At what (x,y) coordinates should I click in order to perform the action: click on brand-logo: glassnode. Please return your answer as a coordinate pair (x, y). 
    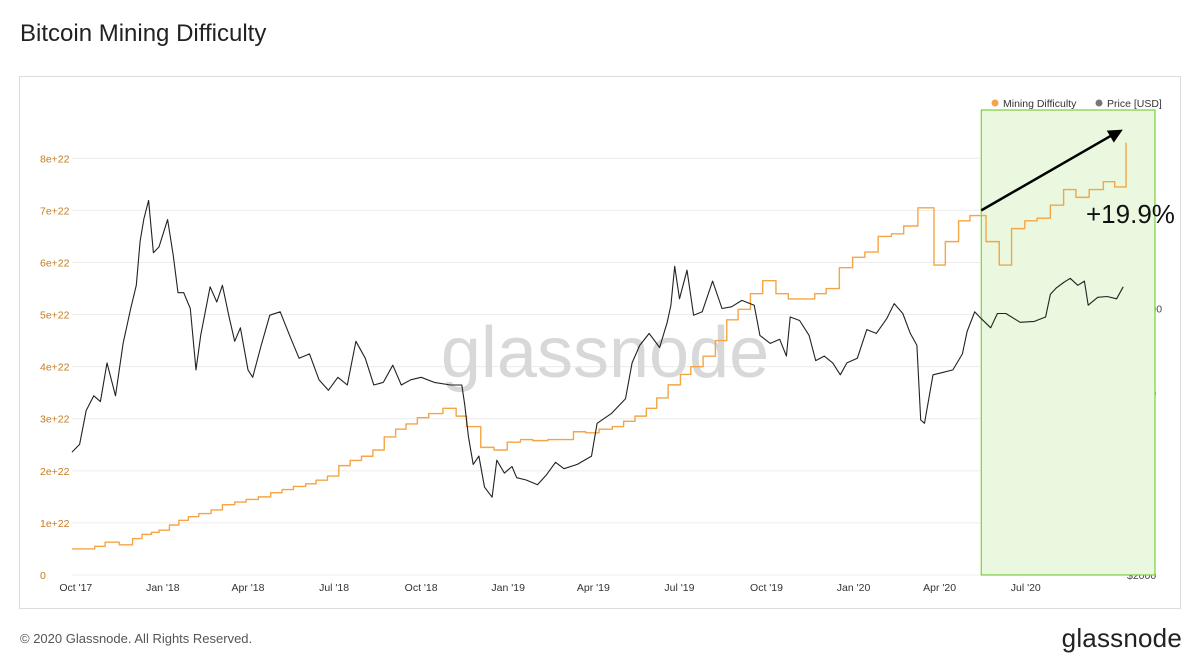
    Looking at the image, I should click on (1121, 638).